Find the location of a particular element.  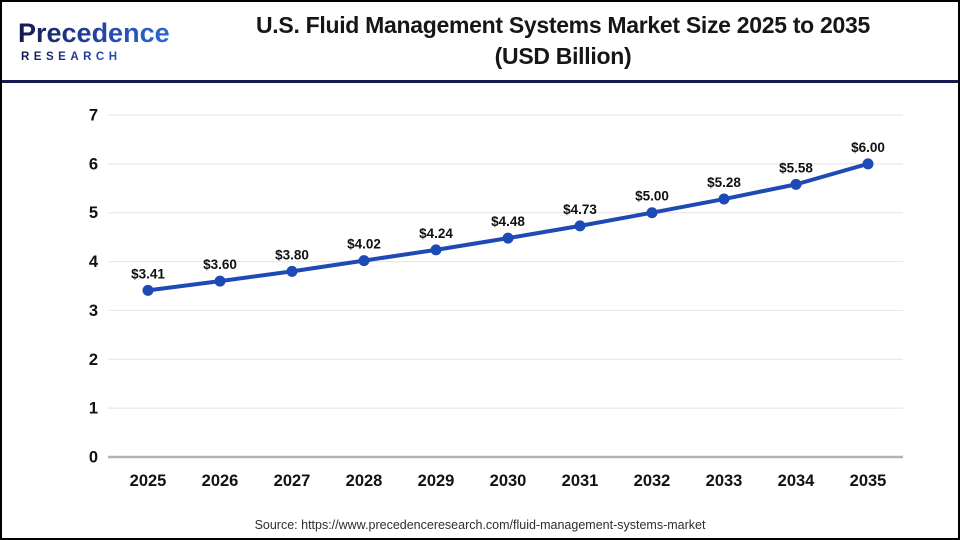

data-point-label: $3.41 is located at coordinates (148, 273).